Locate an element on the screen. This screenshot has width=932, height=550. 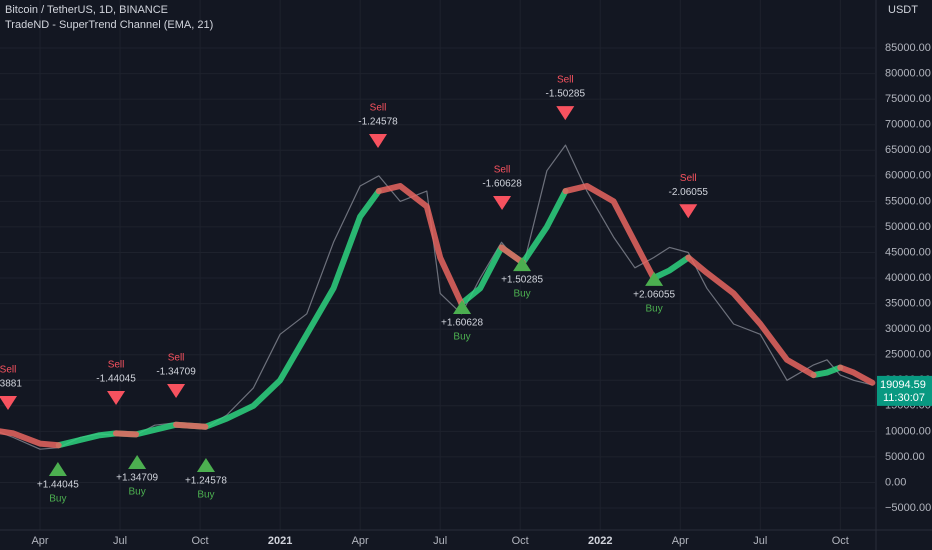
signal-value: -2.06055 is located at coordinates (689, 192).